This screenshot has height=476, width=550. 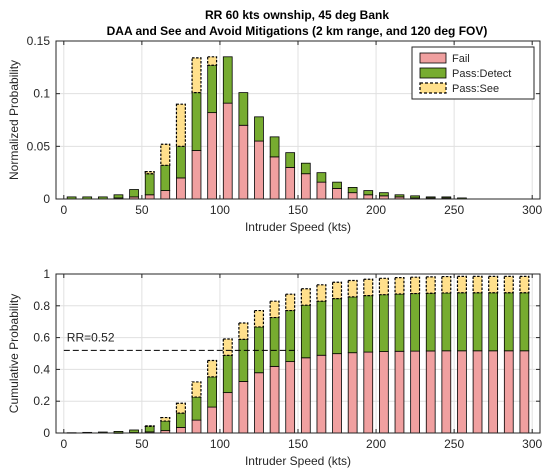 I want to click on x-tick-label: 50, so click(x=142, y=444).